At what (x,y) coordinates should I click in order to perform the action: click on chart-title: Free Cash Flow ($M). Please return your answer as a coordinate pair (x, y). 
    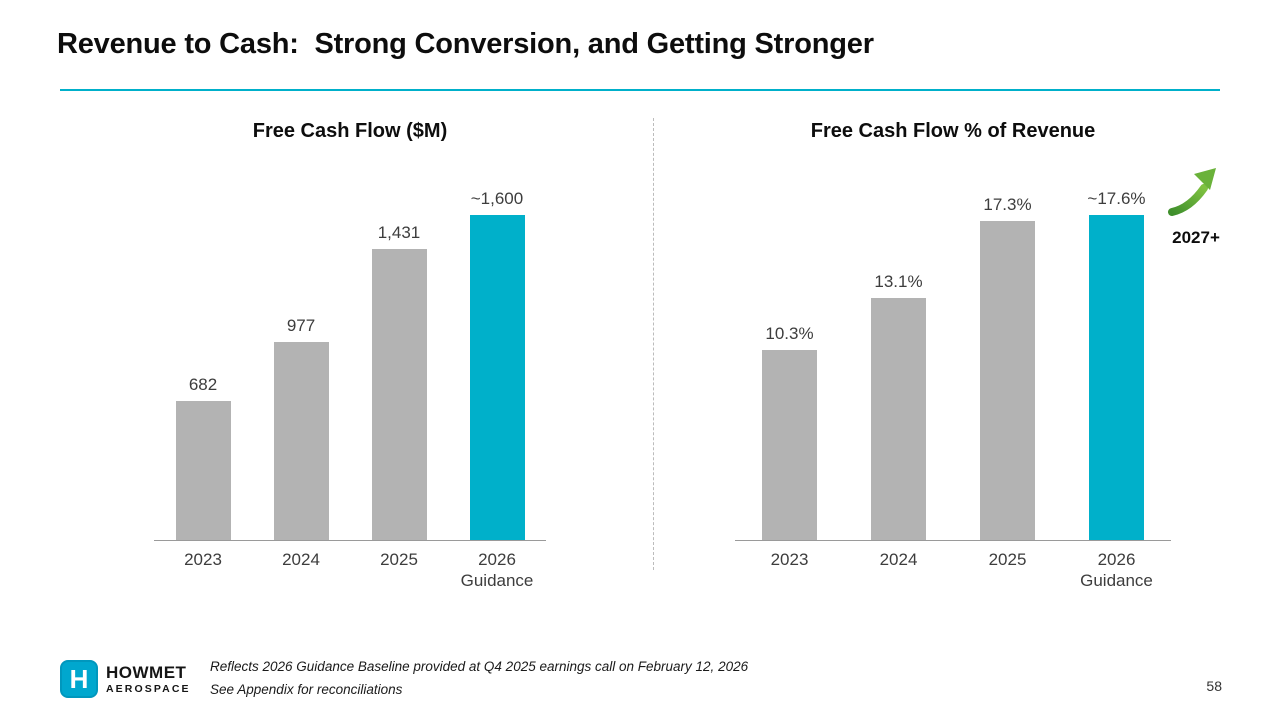
    Looking at the image, I should click on (350, 131).